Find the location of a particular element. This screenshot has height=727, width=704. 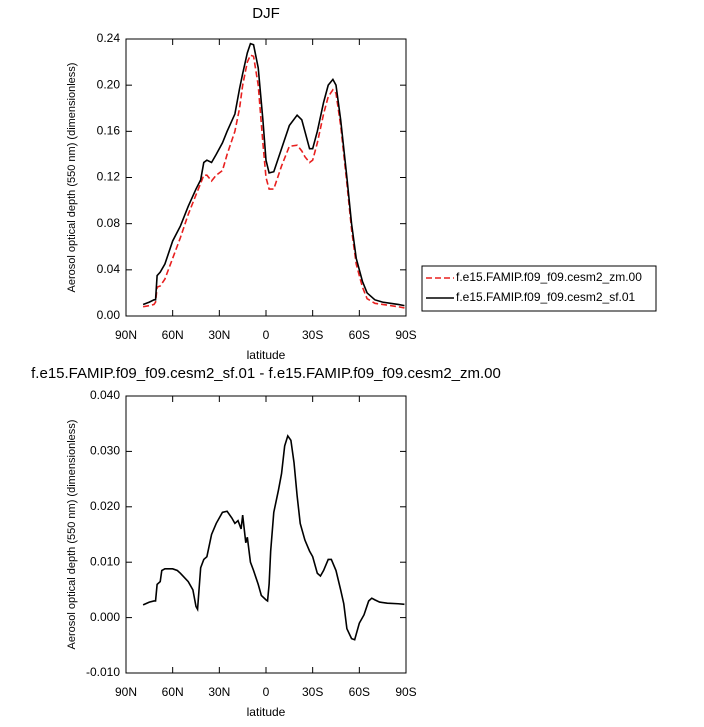

chart-title: DJF is located at coordinates (266, 13).